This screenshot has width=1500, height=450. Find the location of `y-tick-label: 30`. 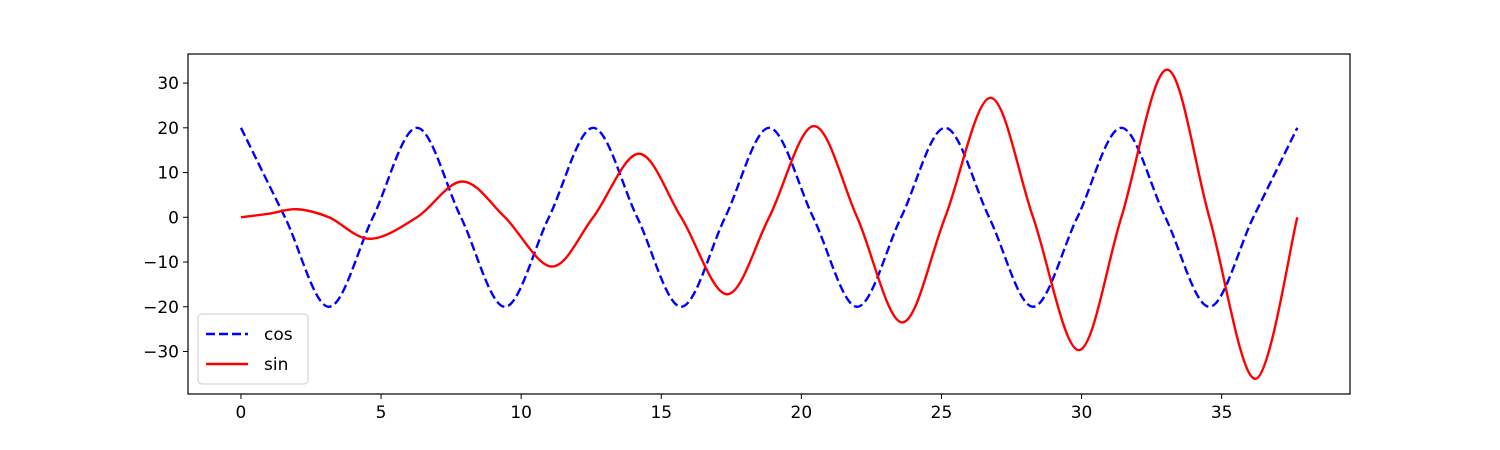

y-tick-label: 30 is located at coordinates (168, 84).